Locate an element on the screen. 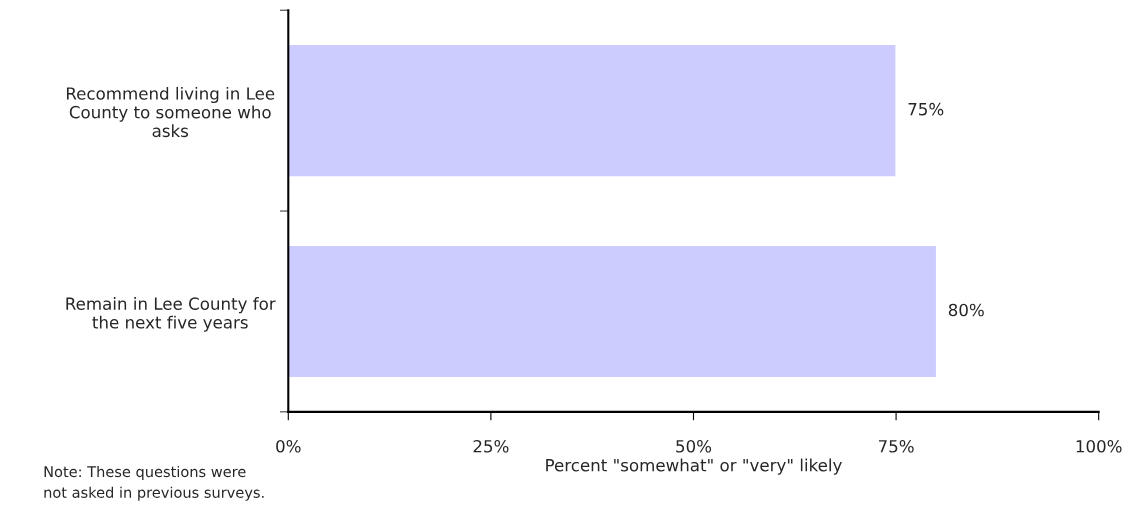 The width and height of the screenshot is (1135, 511). y-tick-label: Recommend living in Lee County to someone who asks is located at coordinates (170, 112).